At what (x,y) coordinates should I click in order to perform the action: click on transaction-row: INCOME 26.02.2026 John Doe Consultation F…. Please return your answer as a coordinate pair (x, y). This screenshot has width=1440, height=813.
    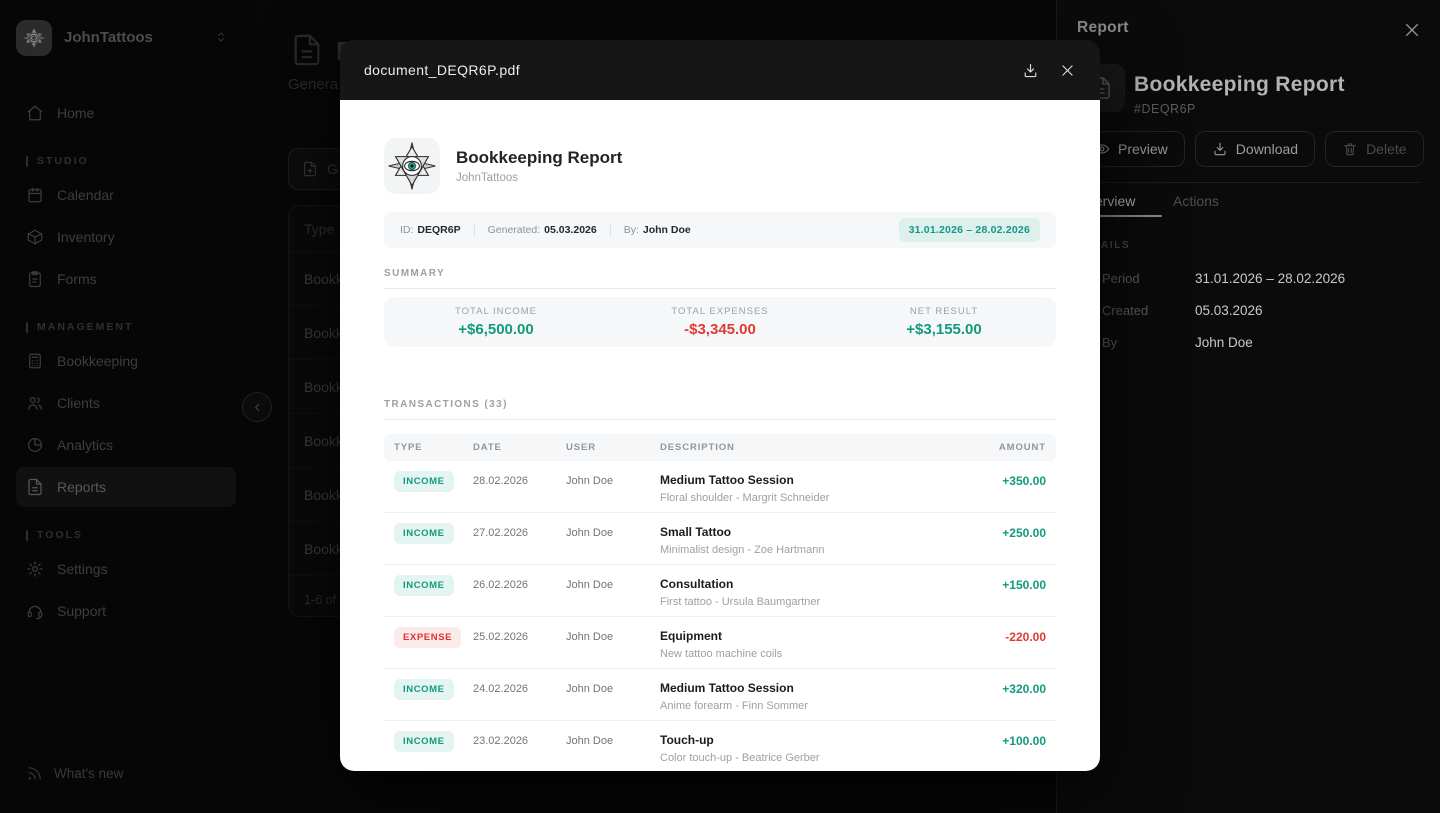
    Looking at the image, I should click on (720, 591).